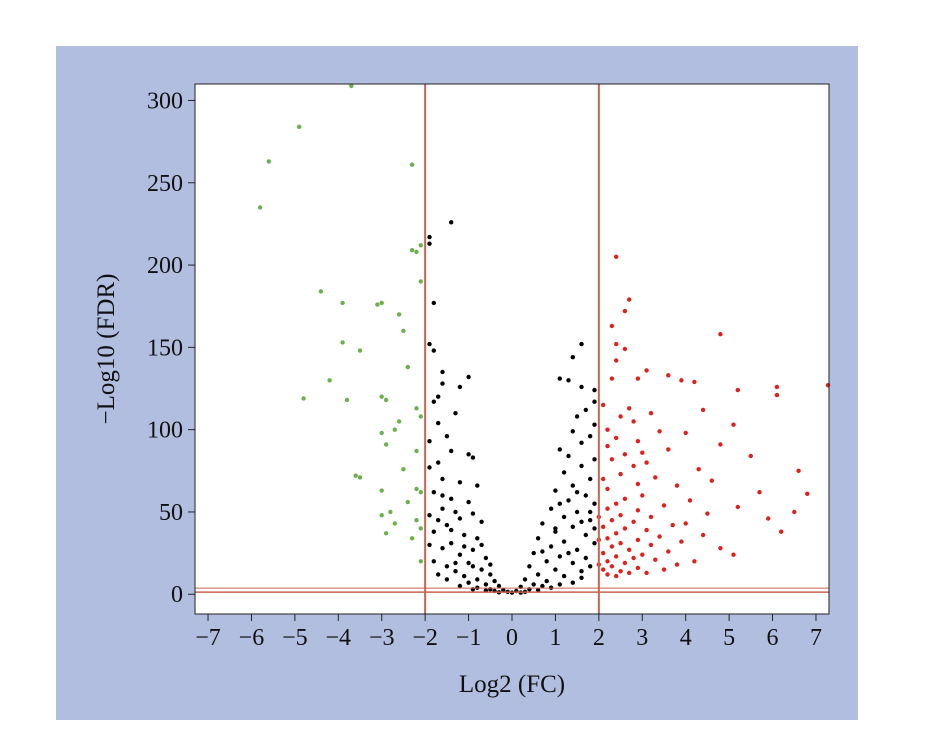 Image resolution: width=950 pixels, height=737 pixels. Describe the element at coordinates (425, 638) in the screenshot. I see `x-tick-label: −2` at that location.